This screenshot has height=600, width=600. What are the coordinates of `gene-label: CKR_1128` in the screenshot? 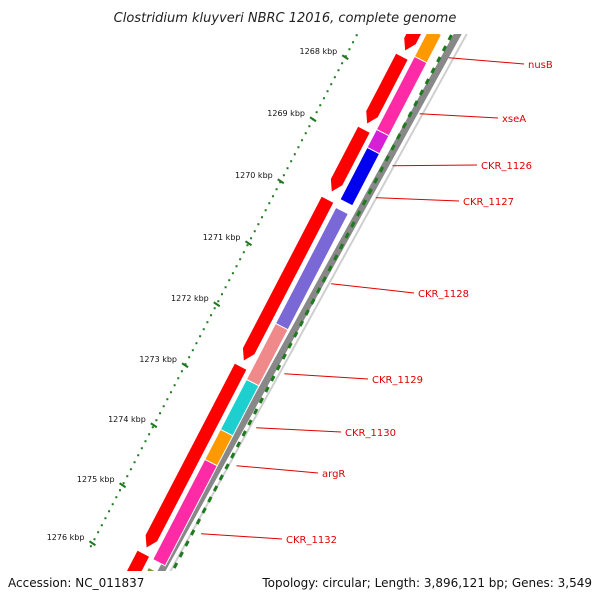 It's located at (443, 294).